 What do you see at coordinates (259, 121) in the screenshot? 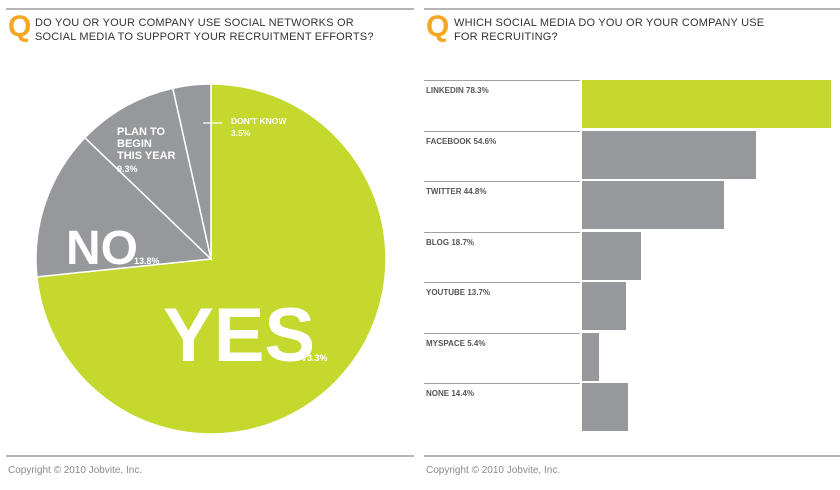
I see `pie-label-dont-know: DON'T KNOW` at bounding box center [259, 121].